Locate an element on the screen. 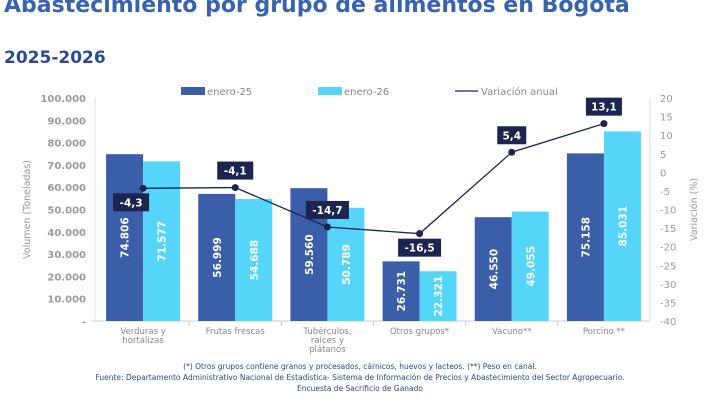 The image size is (720, 400). y2-tick-label: -15 is located at coordinates (668, 229).